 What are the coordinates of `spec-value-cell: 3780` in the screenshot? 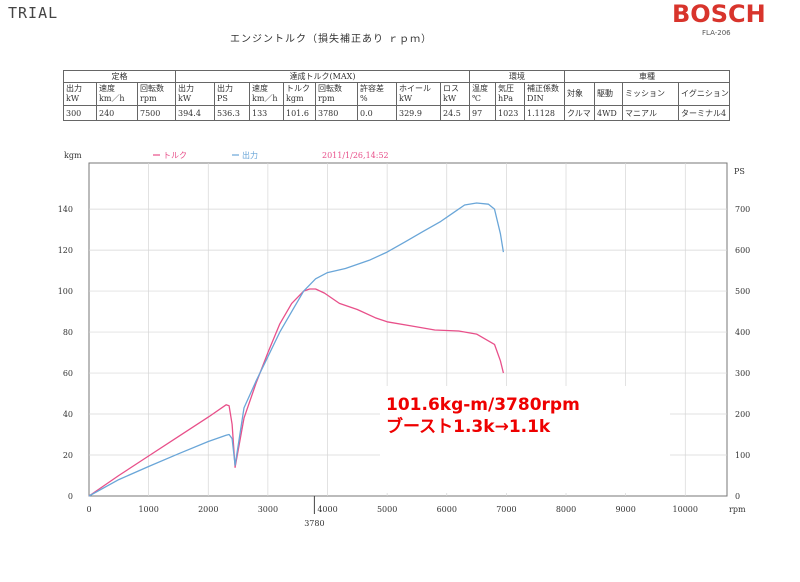 It's located at (336, 113).